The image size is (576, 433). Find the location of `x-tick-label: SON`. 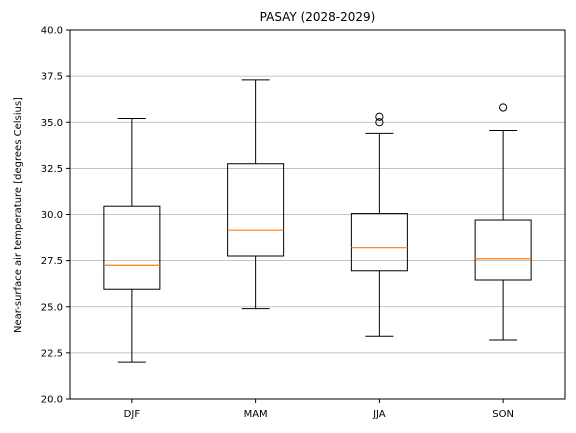

x-tick-label: SON is located at coordinates (503, 414).